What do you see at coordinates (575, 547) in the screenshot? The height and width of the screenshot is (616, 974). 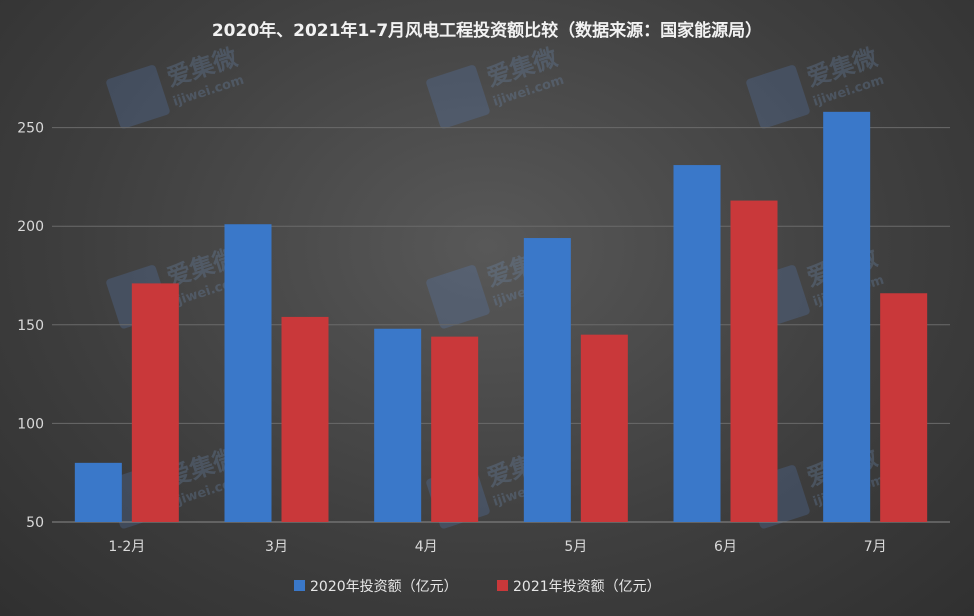 I see `x-tick-label: 5月` at bounding box center [575, 547].